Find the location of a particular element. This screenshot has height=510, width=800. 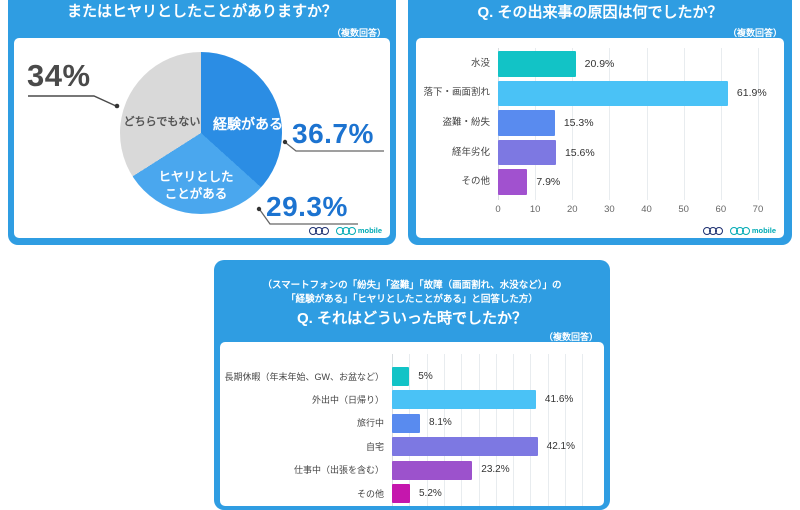

bar-category-label: 水没 is located at coordinates (480, 63).